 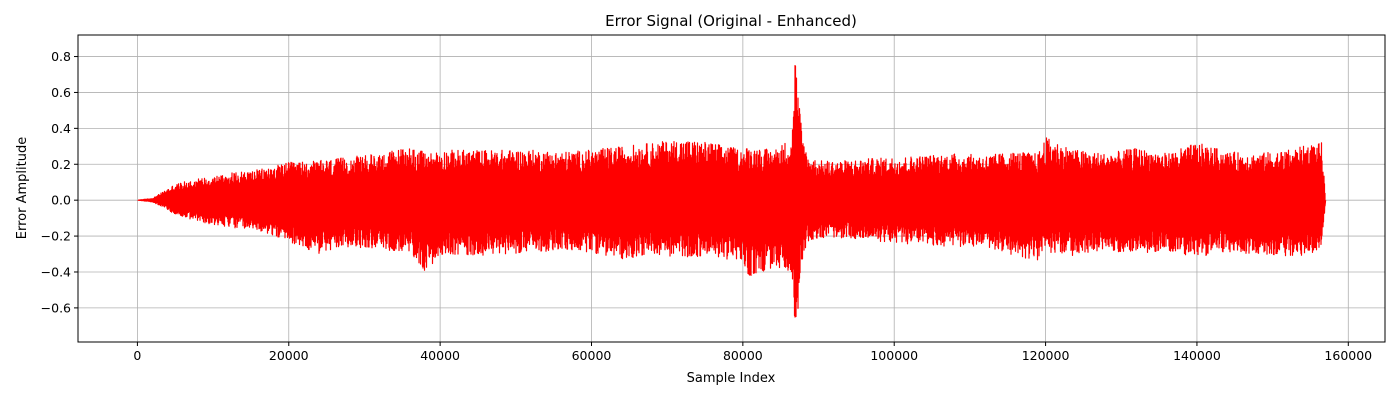 I want to click on x-tick-label: 100000, so click(x=894, y=355).